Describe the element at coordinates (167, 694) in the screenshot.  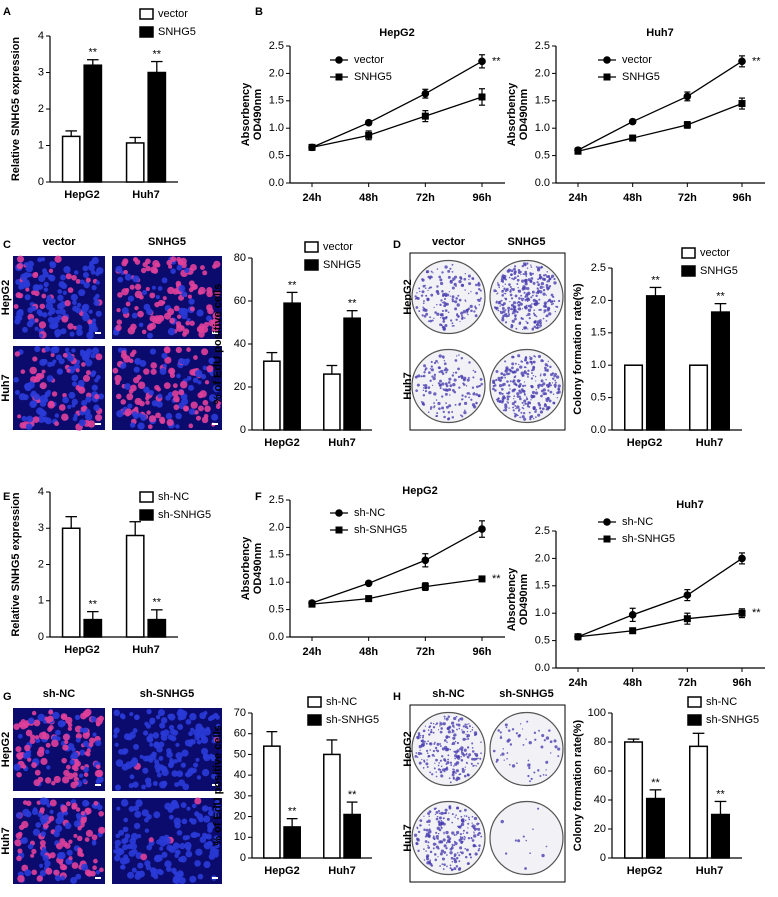
I see `column-label: sh-SNHG5` at that location.